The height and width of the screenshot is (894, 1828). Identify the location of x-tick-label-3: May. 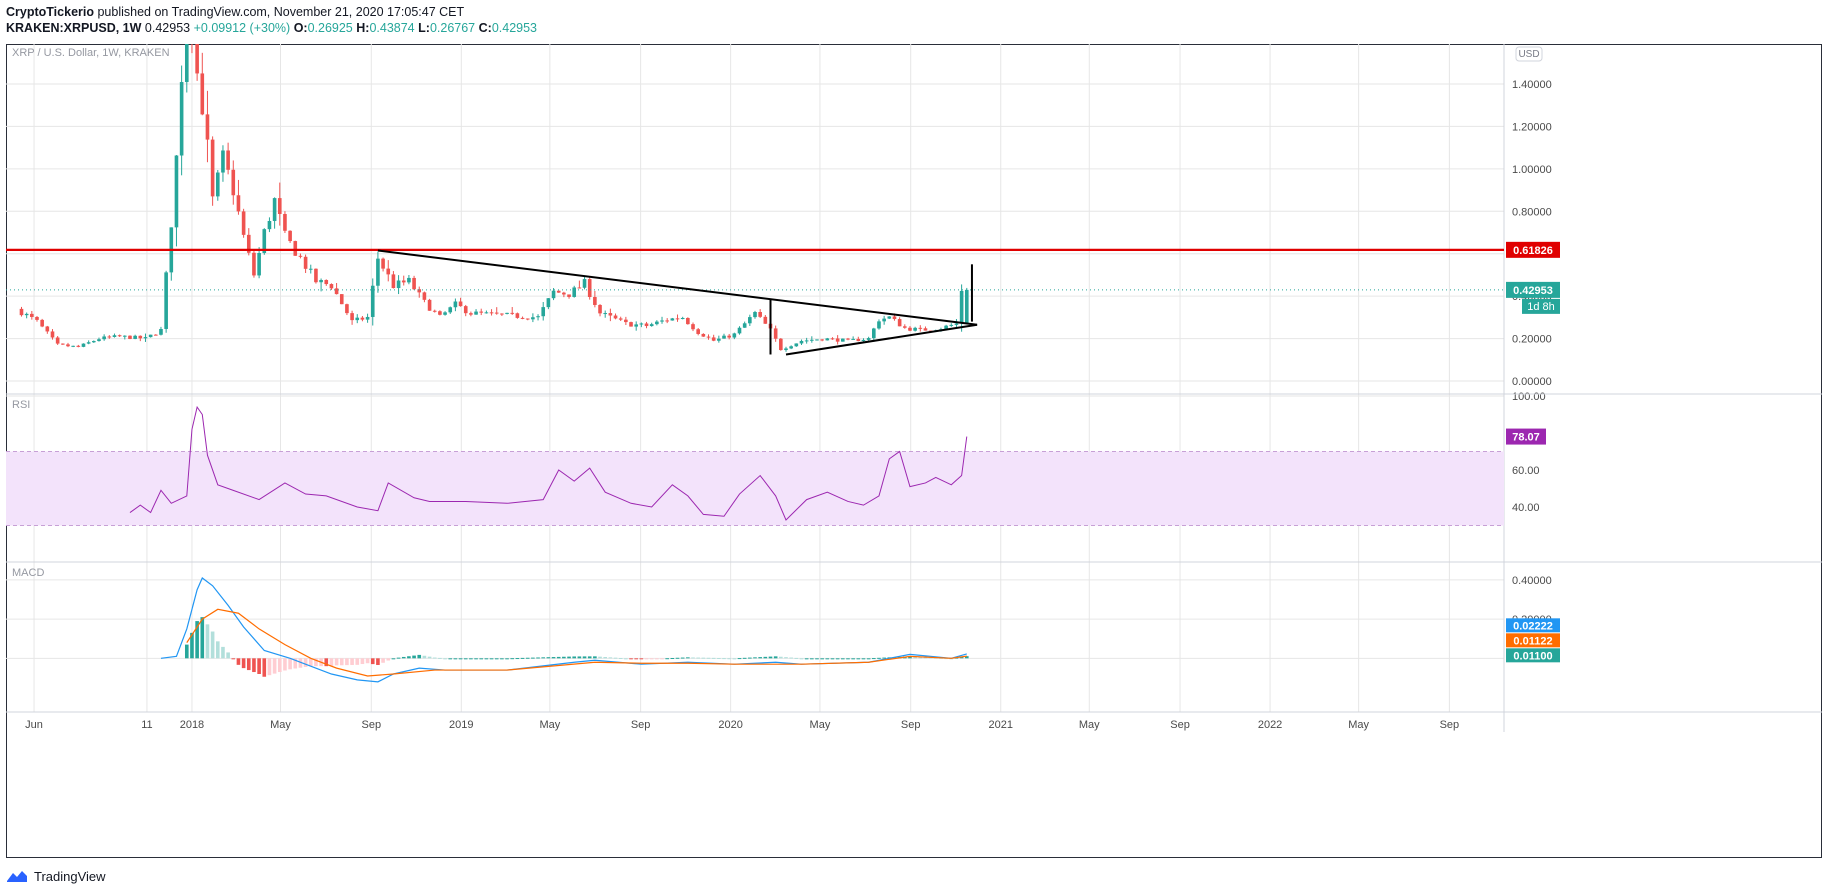
(280, 725).